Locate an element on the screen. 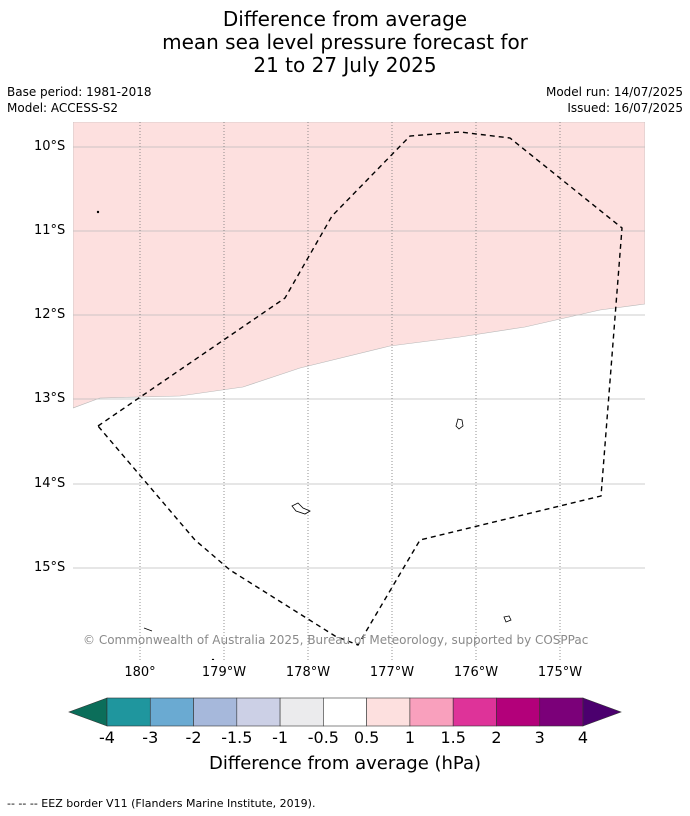 This screenshot has width=690, height=816. lon-label-177w: 177°W is located at coordinates (392, 672).